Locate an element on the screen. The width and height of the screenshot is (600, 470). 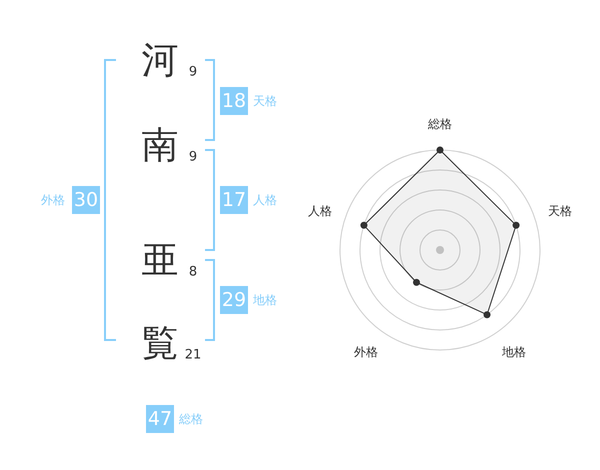
spoke-label: 総格 is located at coordinates (439, 124).